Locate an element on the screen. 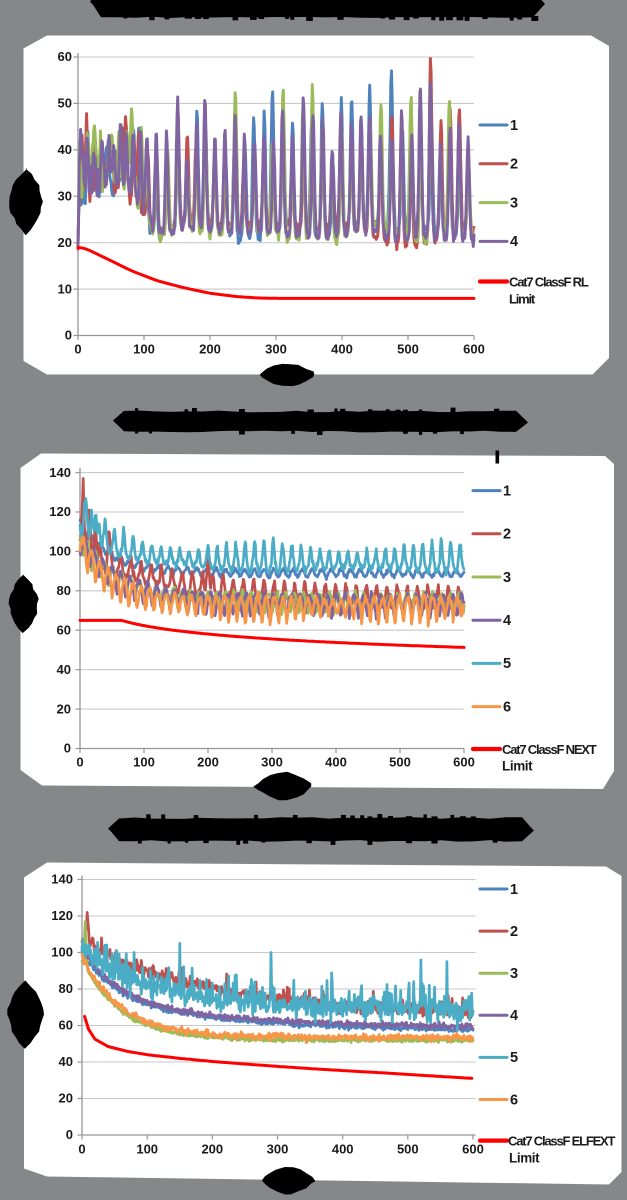 The width and height of the screenshot is (627, 1200). svg-text: Cat7 ClassF ELFEXT is located at coordinates (562, 1140).